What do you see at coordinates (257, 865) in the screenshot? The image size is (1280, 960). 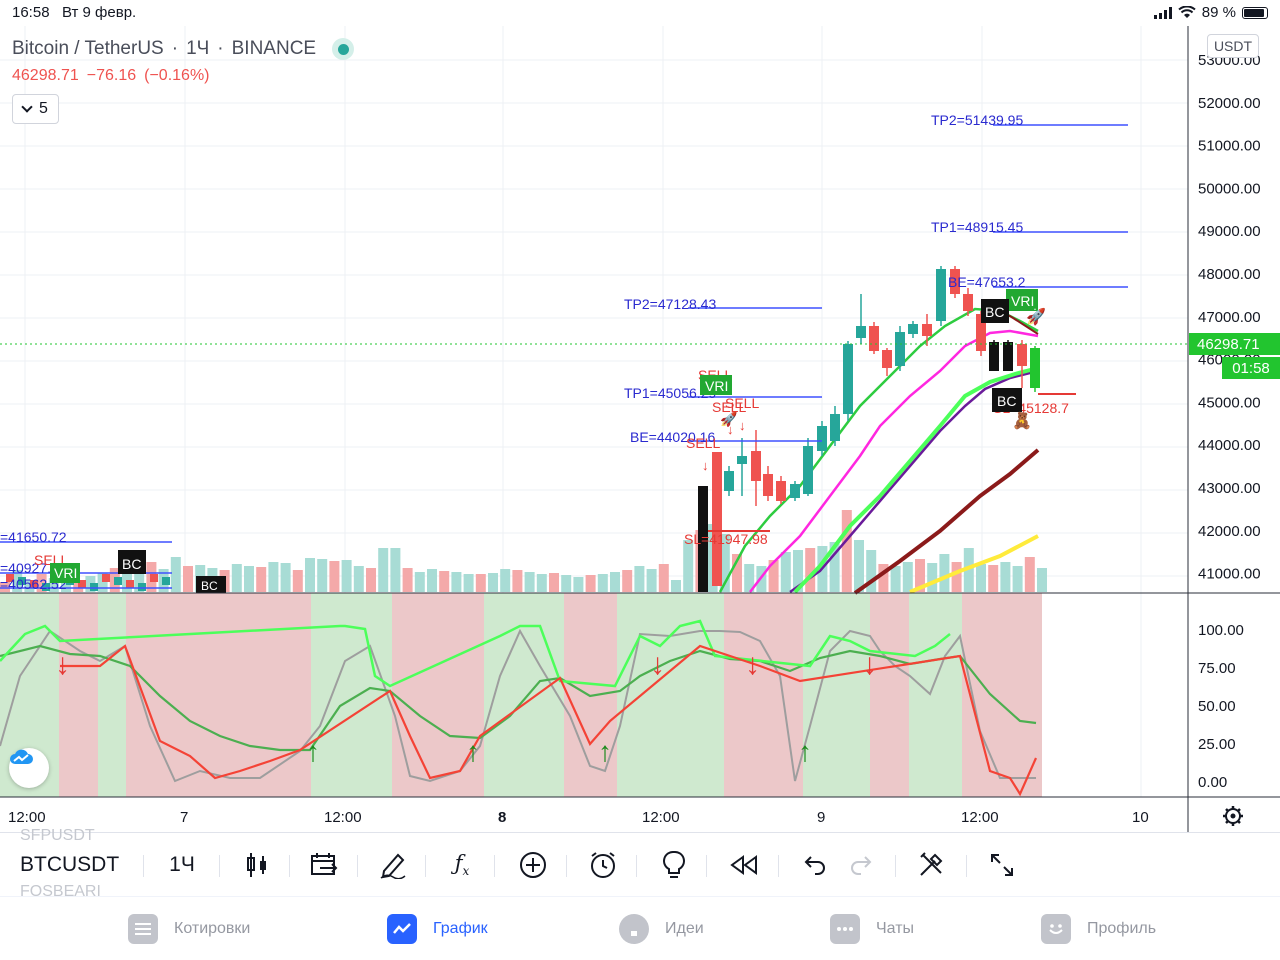 I see `chart-type-button` at bounding box center [257, 865].